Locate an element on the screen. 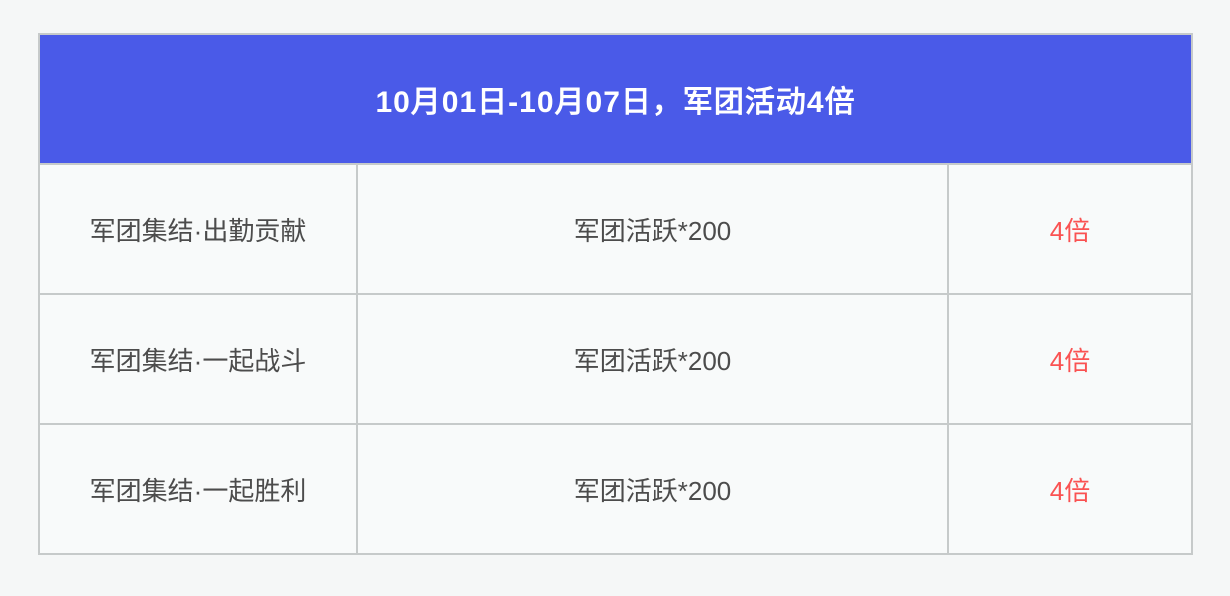 This screenshot has width=1230, height=596. activity-name-cell: 军团集结·一起战斗 is located at coordinates (198, 359).